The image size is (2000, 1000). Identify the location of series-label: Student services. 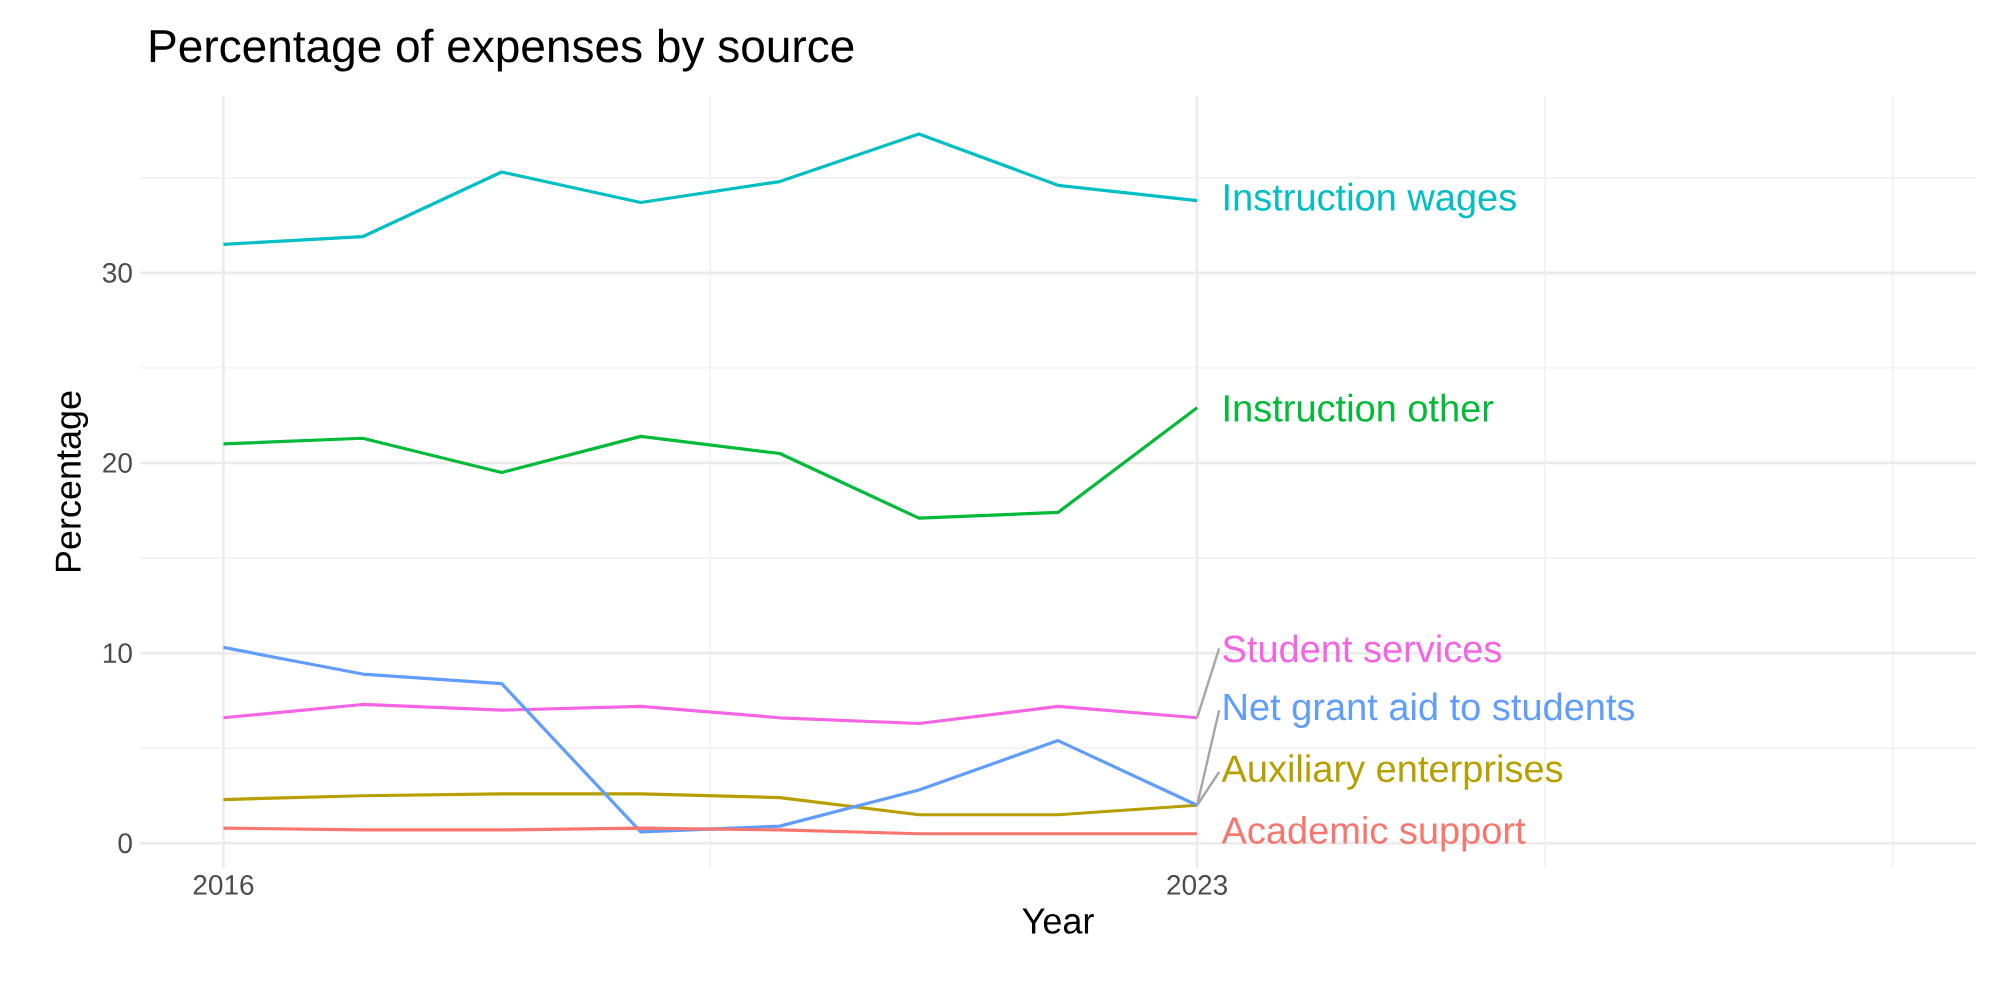
(1362, 648).